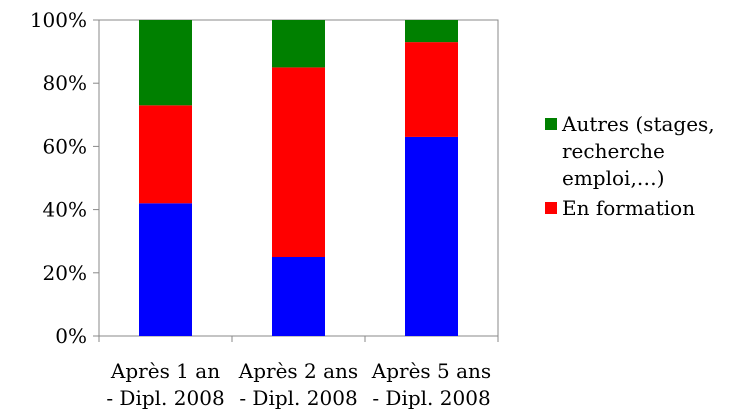 The width and height of the screenshot is (736, 419). What do you see at coordinates (71, 336) in the screenshot?
I see `y-tick-label: 0%` at bounding box center [71, 336].